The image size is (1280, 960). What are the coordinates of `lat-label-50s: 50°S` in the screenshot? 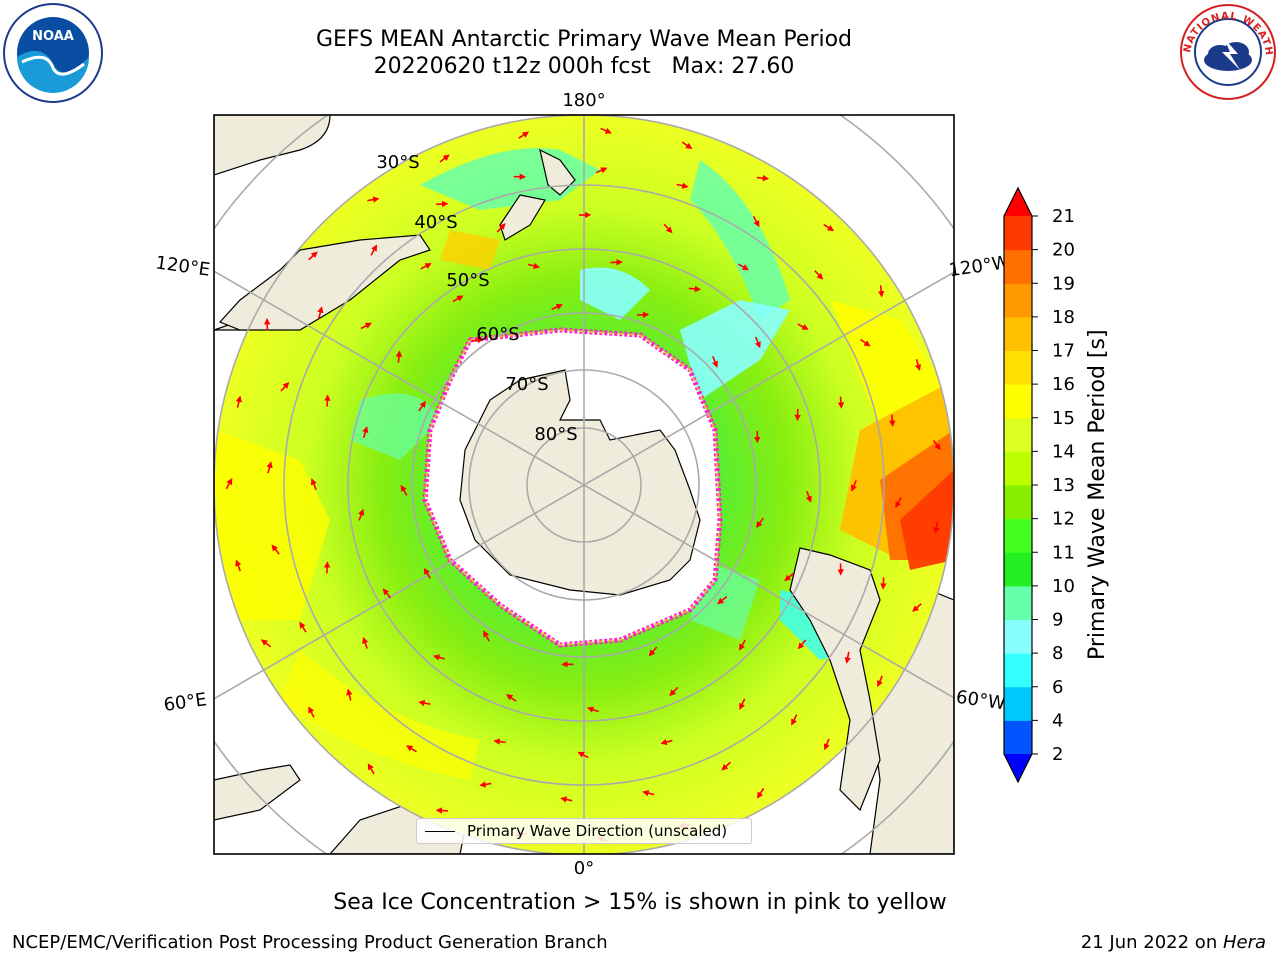 It's located at (467, 280).